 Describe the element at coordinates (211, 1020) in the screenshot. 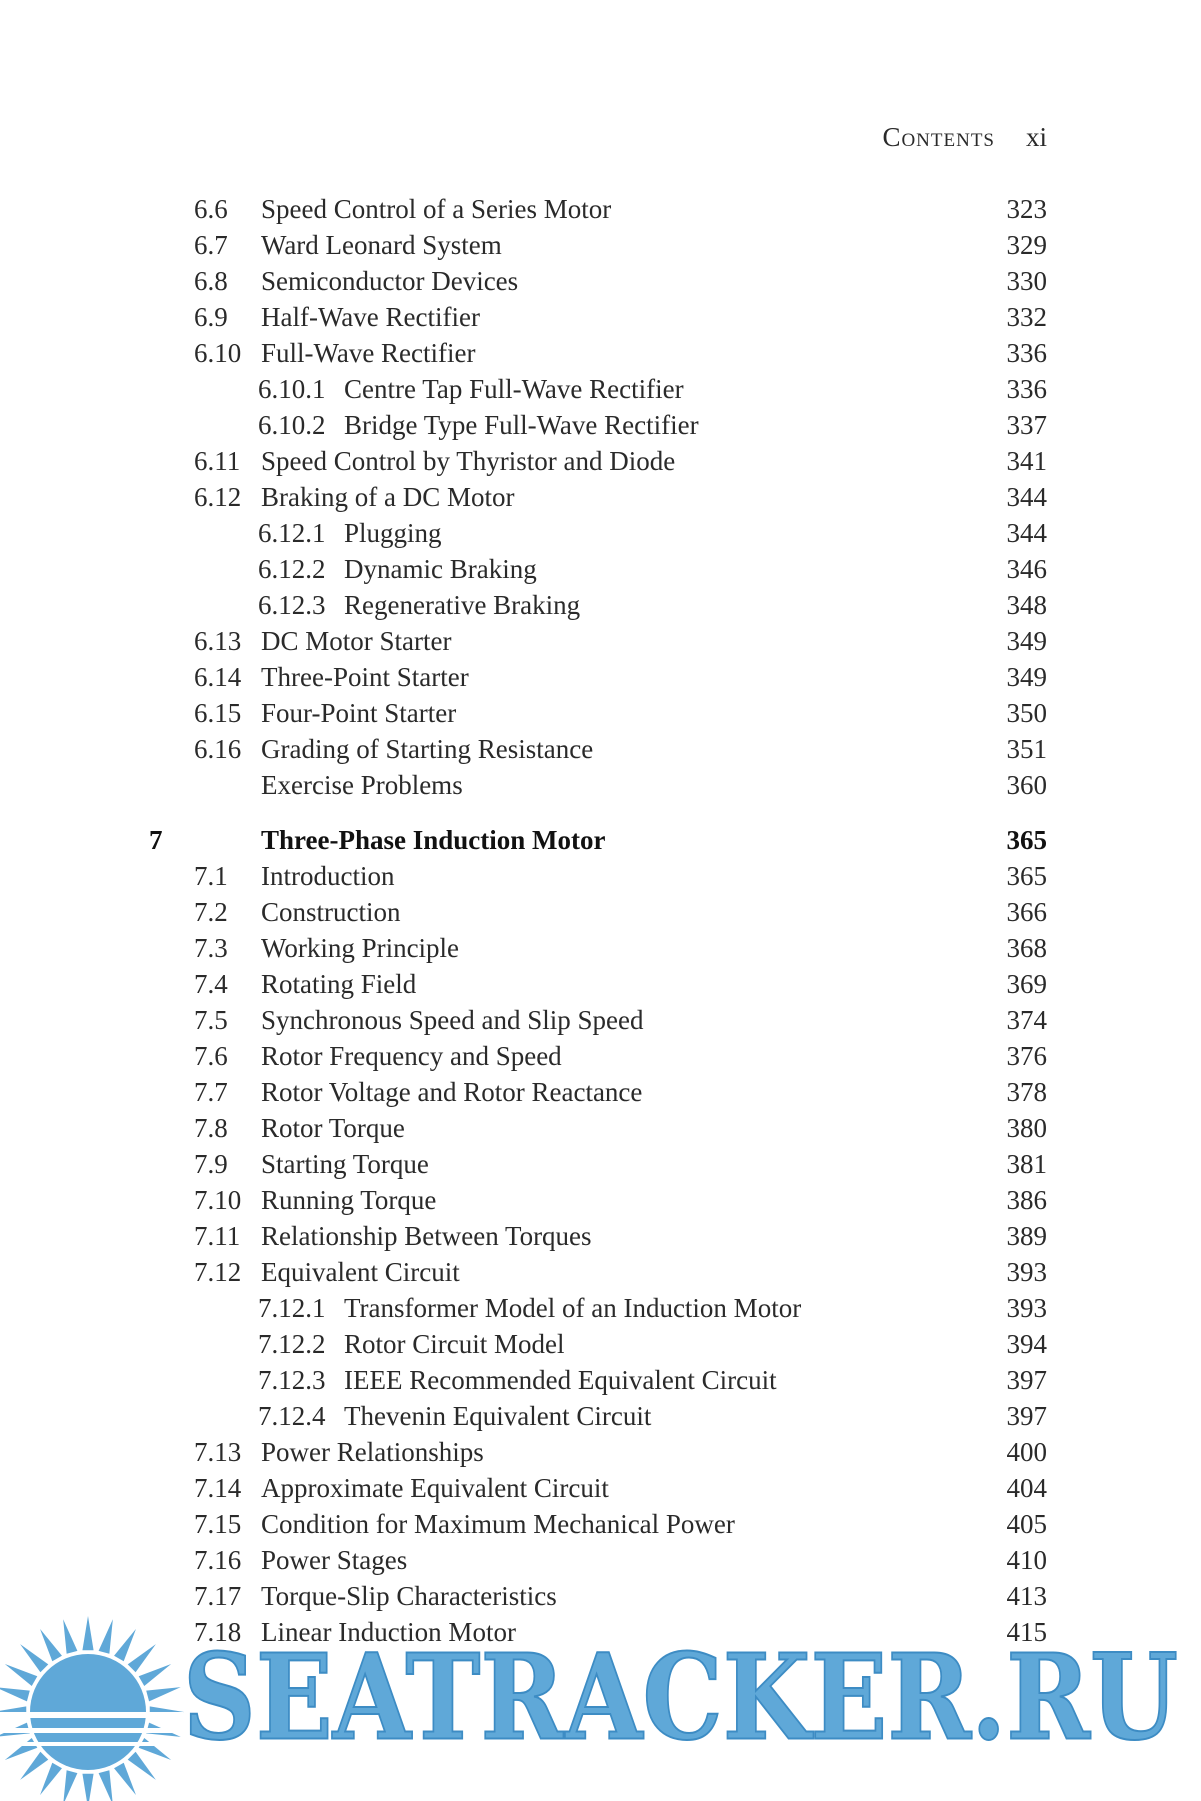

I see `entry-number: 7.5` at that location.